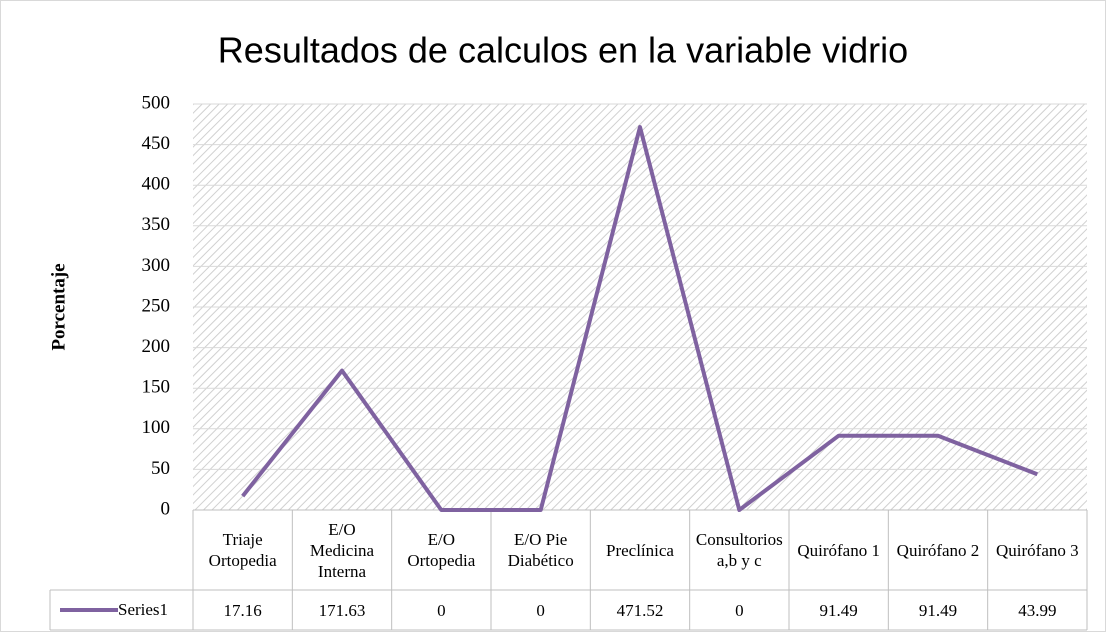  Describe the element at coordinates (156, 305) in the screenshot. I see `y-tick-label: 250` at that location.